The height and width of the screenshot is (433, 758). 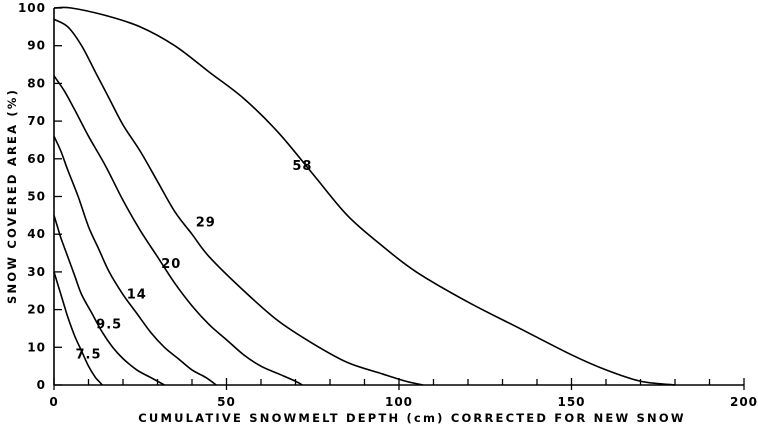 I want to click on x-tick-labels: 0 50 100 150 200, so click(x=403, y=402).